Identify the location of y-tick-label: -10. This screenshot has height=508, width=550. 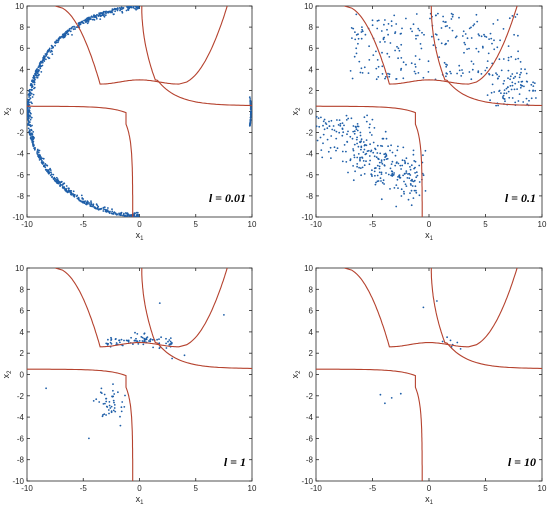
(307, 481).